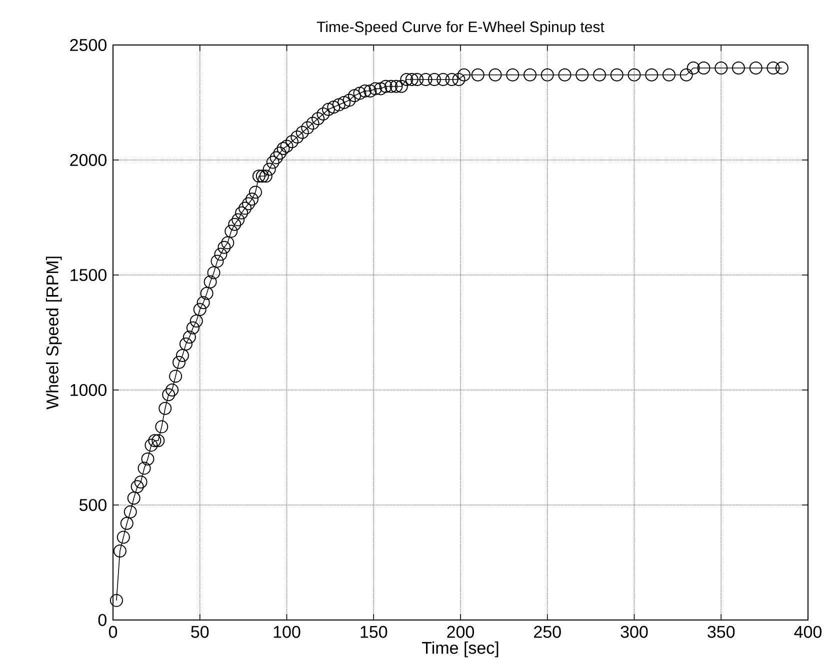  I want to click on x-tick-label: 350, so click(721, 632).